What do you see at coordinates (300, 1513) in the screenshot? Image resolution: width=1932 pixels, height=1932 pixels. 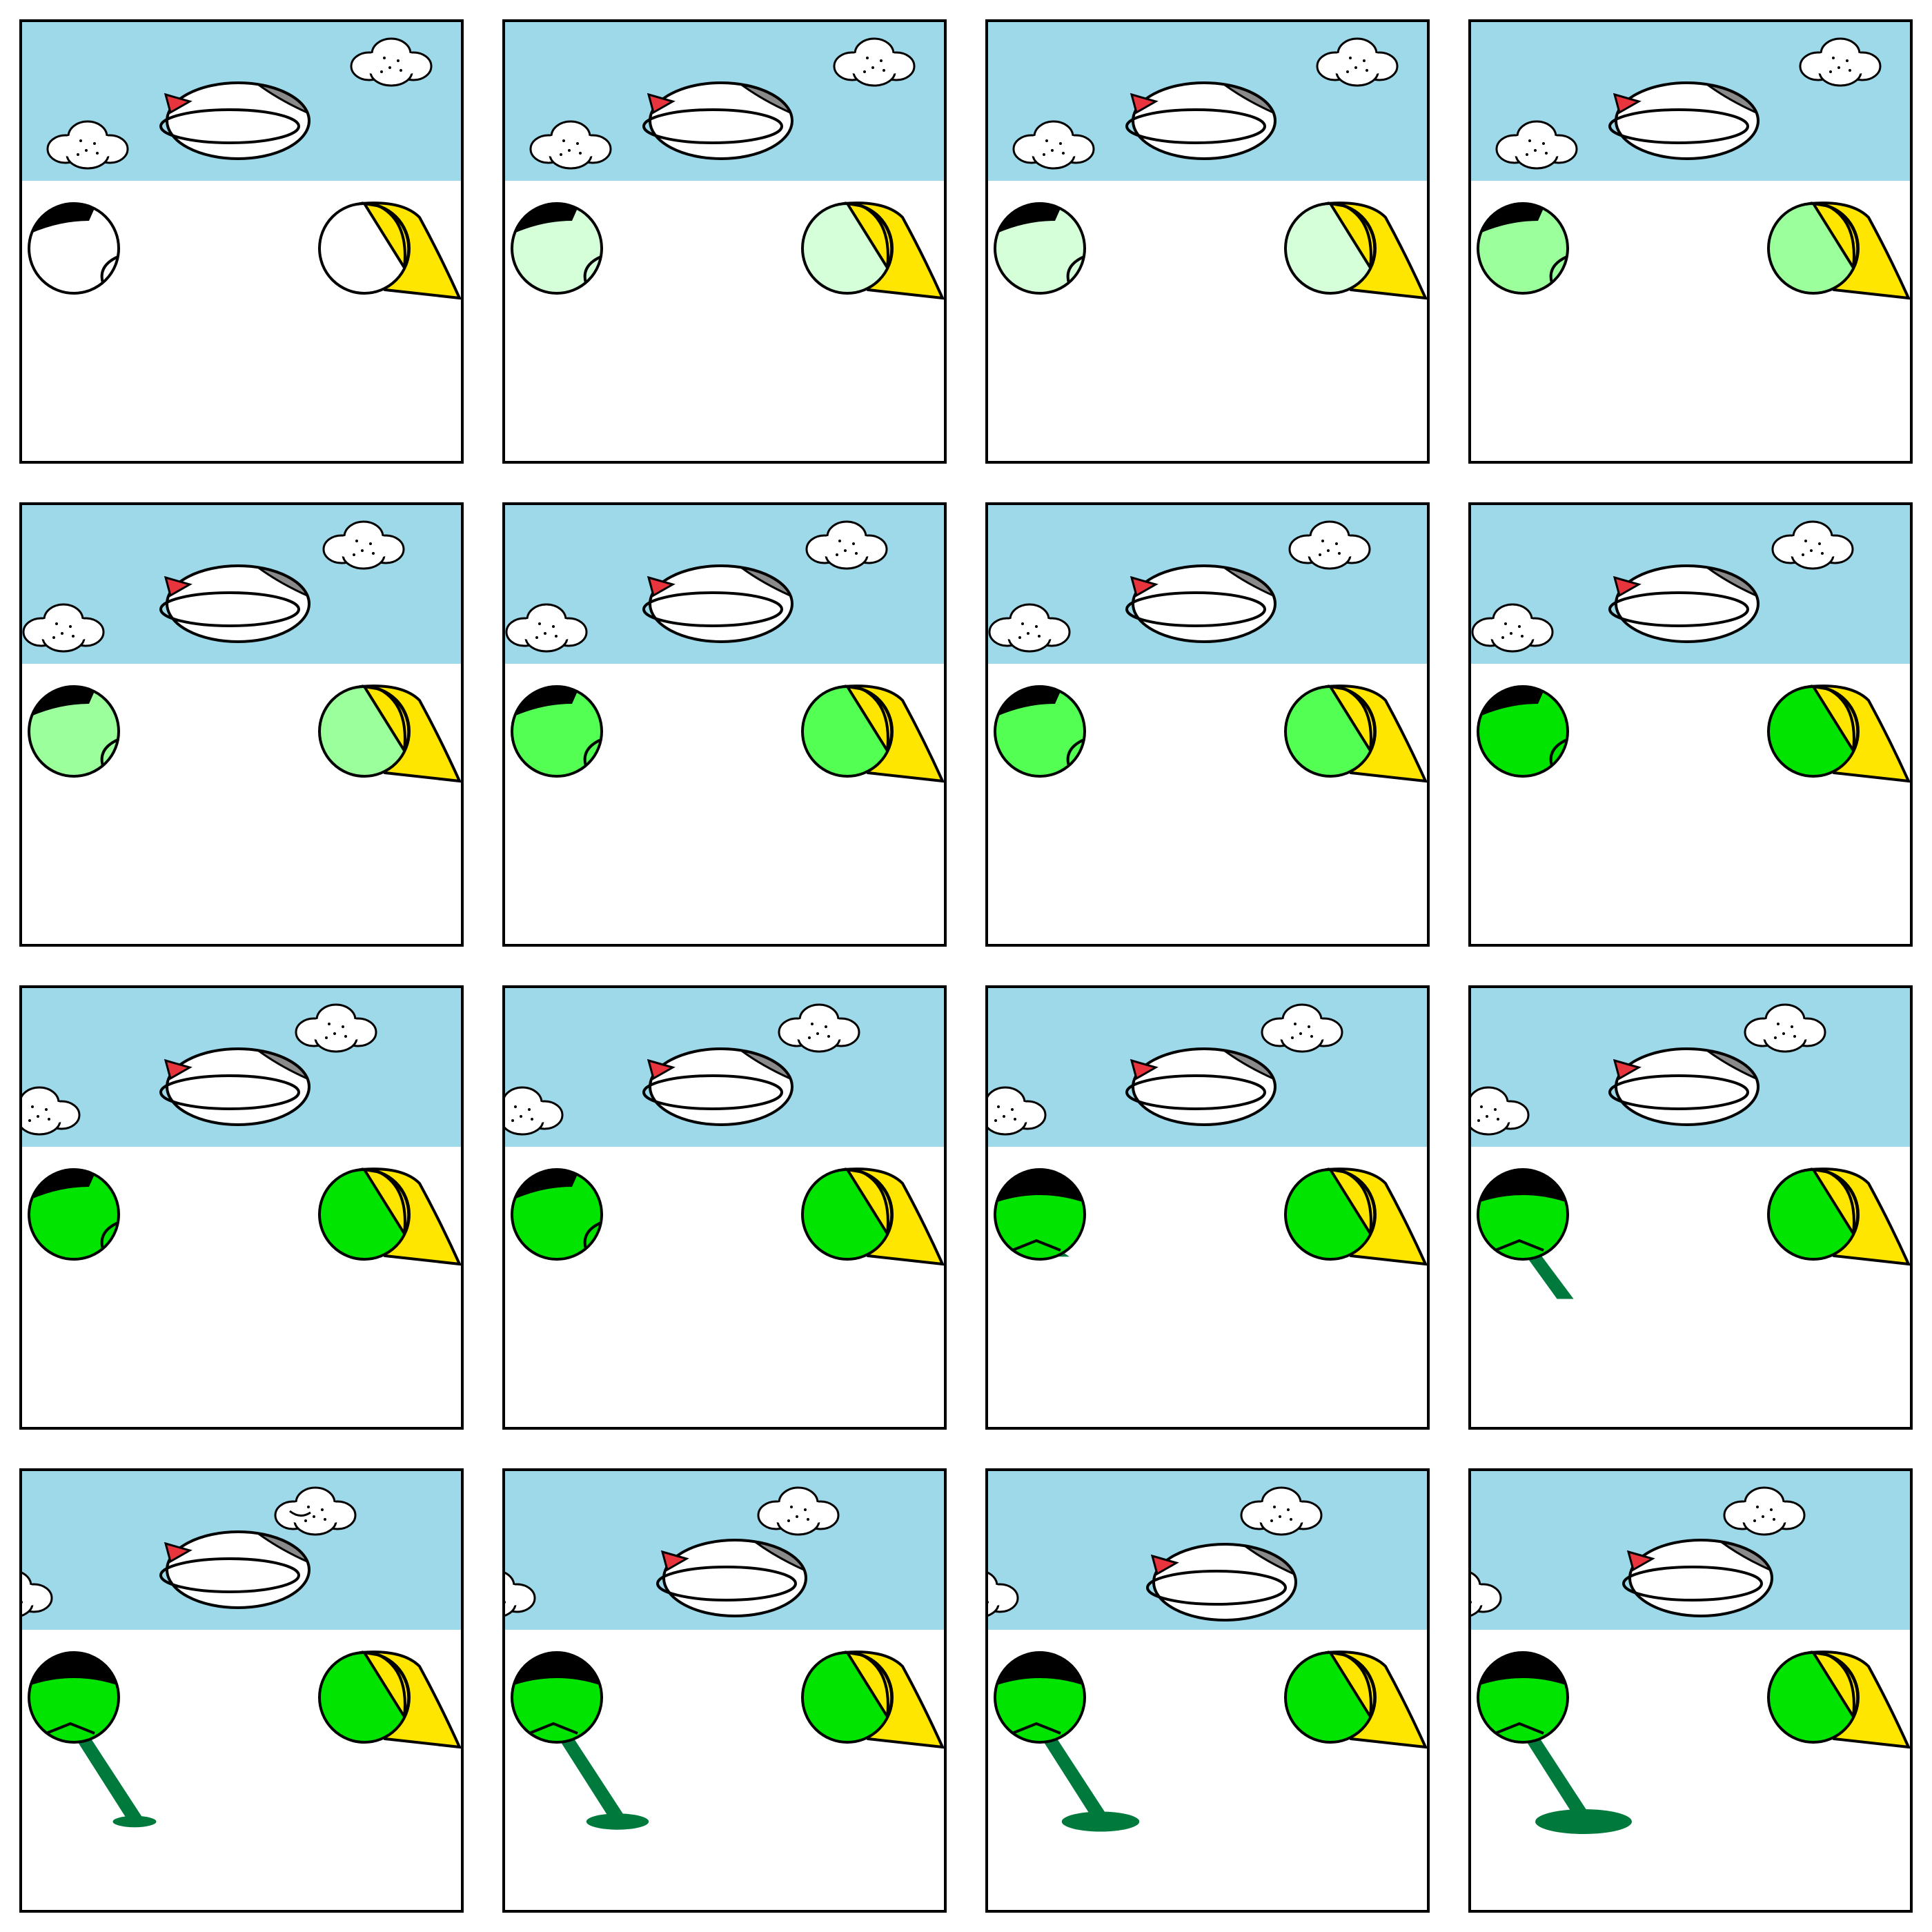 I see `cloud-smile` at bounding box center [300, 1513].